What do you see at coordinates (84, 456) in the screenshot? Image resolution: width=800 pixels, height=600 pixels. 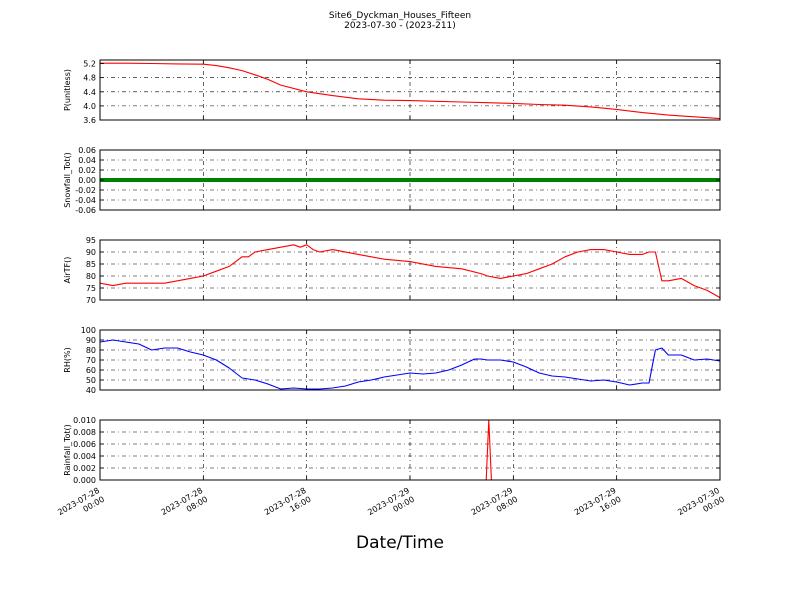 I see `y-tick-label: 0.004` at bounding box center [84, 456].